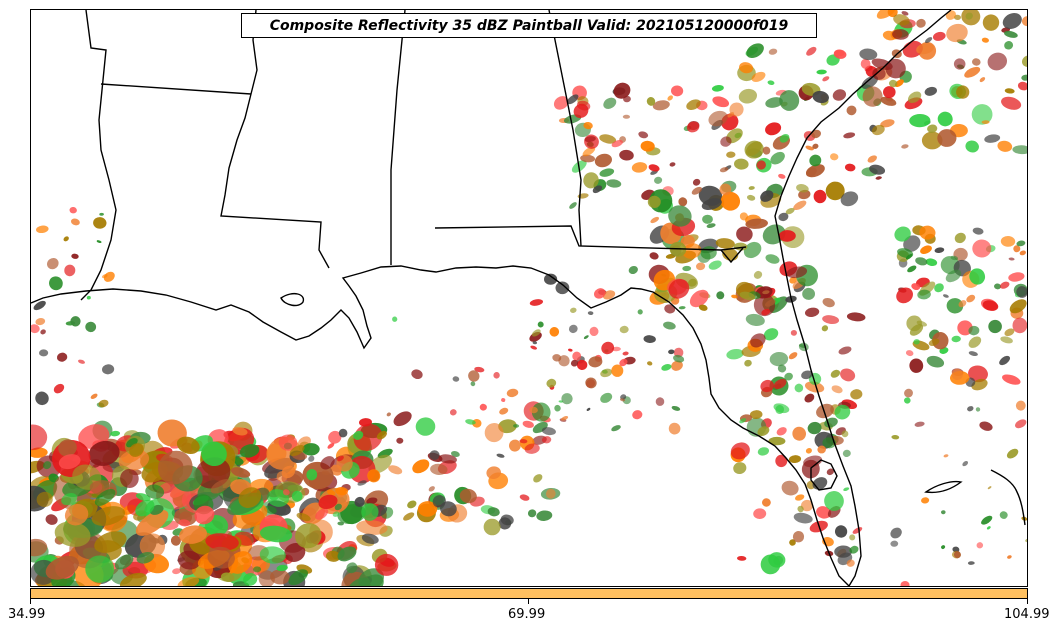 The height and width of the screenshot is (633, 1062). I want to click on state-border-al-fl, so click(590, 238).